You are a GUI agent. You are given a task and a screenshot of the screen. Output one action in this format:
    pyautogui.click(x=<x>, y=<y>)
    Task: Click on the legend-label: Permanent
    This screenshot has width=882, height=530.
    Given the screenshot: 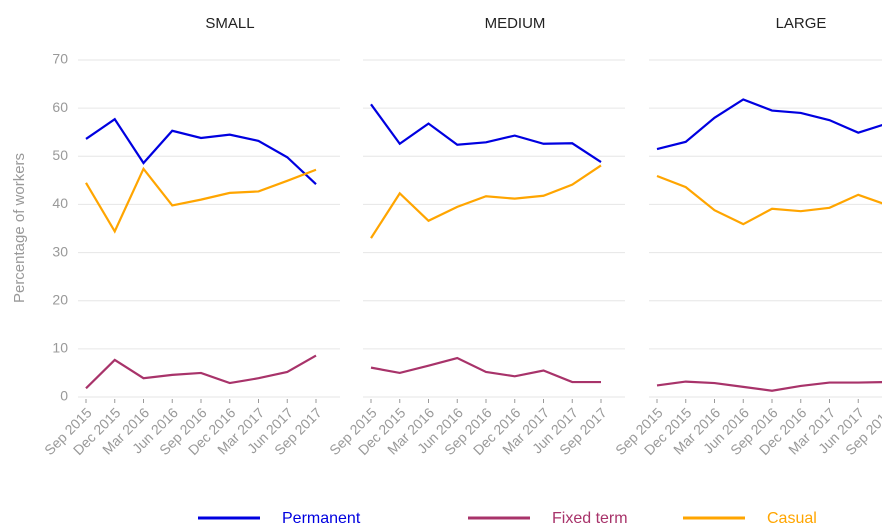 What is the action you would take?
    pyautogui.click(x=321, y=518)
    